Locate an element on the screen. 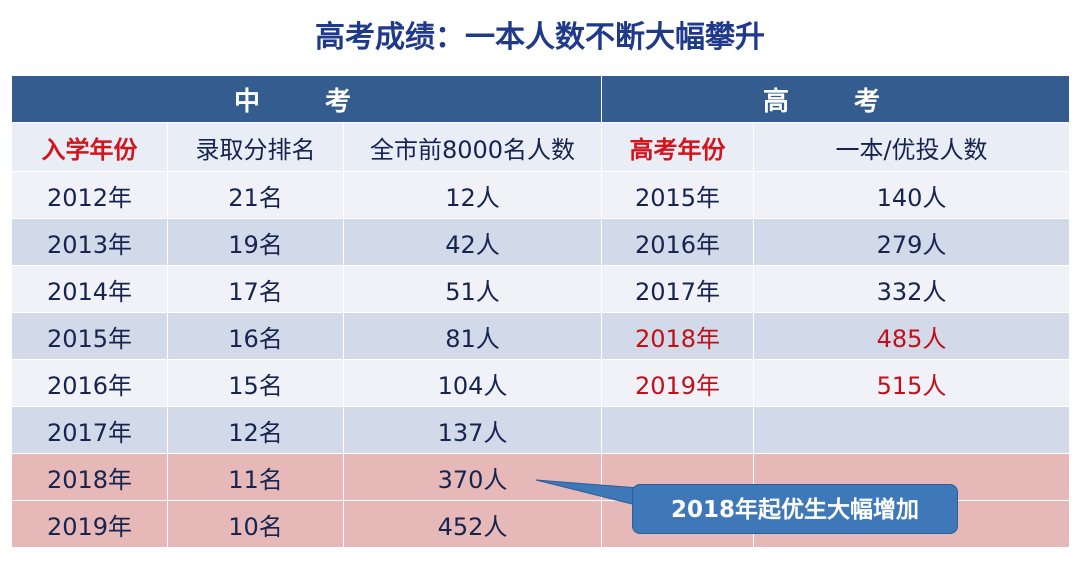 This screenshot has width=1080, height=562. cell-top8000: 81人 is located at coordinates (472, 336).